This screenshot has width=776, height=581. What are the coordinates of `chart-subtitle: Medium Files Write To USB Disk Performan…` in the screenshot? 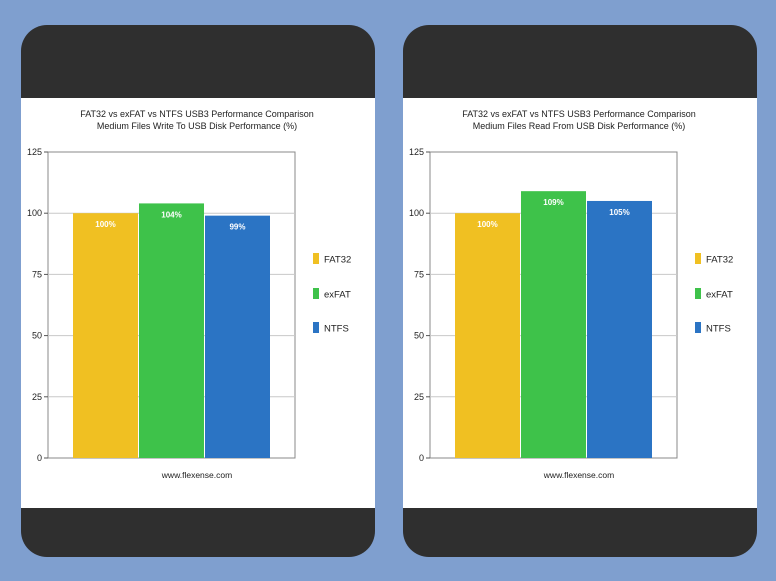 It's located at (197, 126).